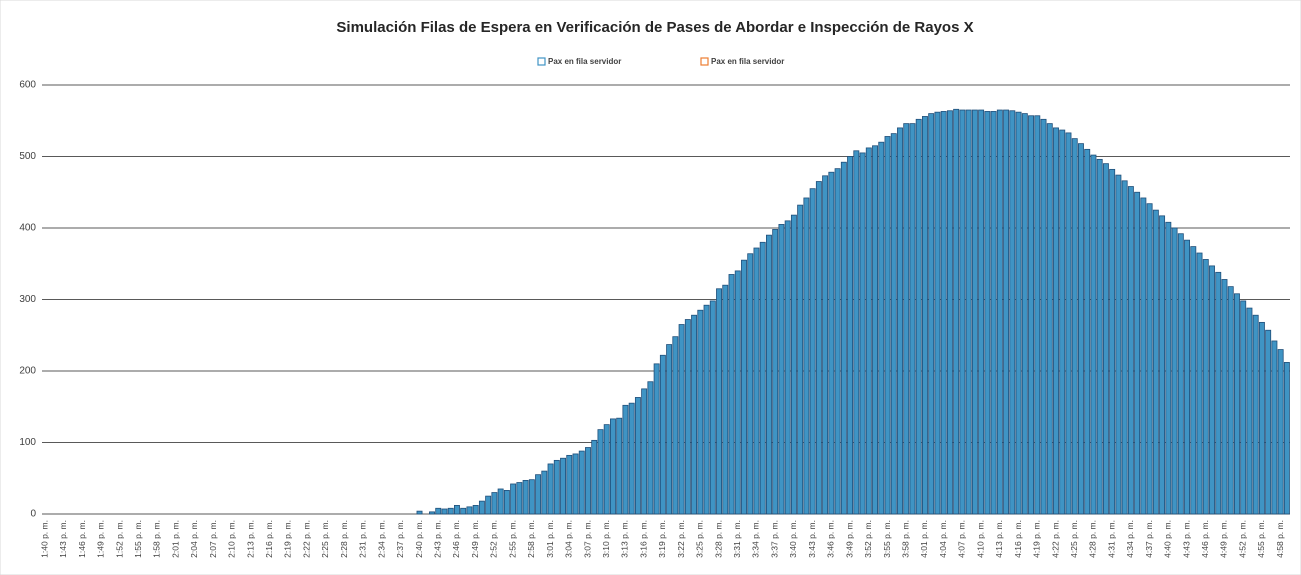  Describe the element at coordinates (662, 539) in the screenshot. I see `x-tick-label: 3:19 p. m.` at that location.